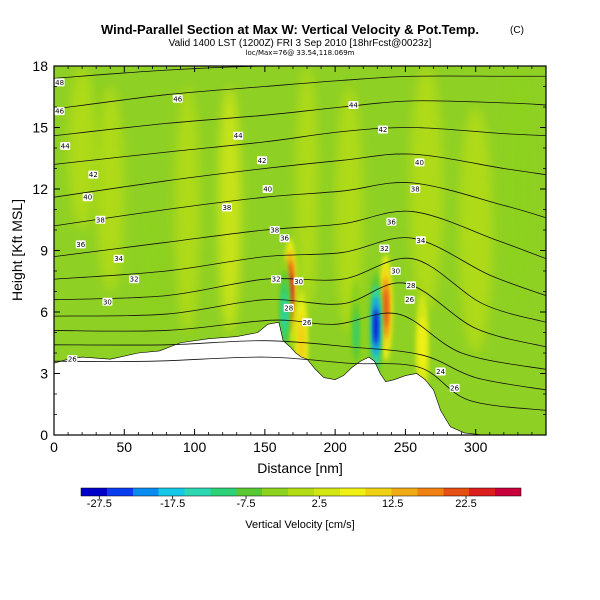  What do you see at coordinates (246, 504) in the screenshot?
I see `colorbar-tick-label: -7.5` at bounding box center [246, 504].